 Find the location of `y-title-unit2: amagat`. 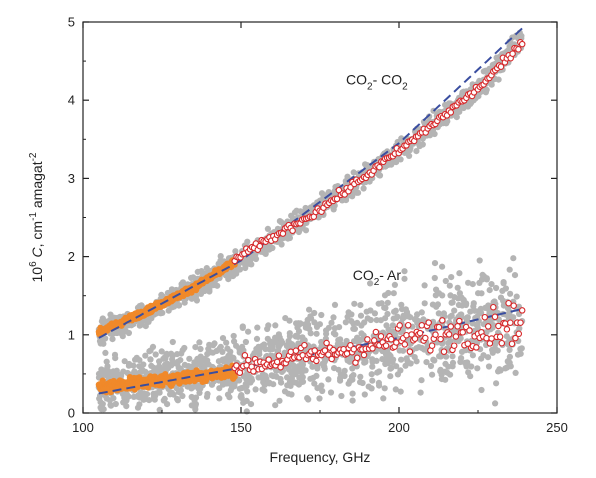

y-title-unit2: amagat is located at coordinates (37, 186).